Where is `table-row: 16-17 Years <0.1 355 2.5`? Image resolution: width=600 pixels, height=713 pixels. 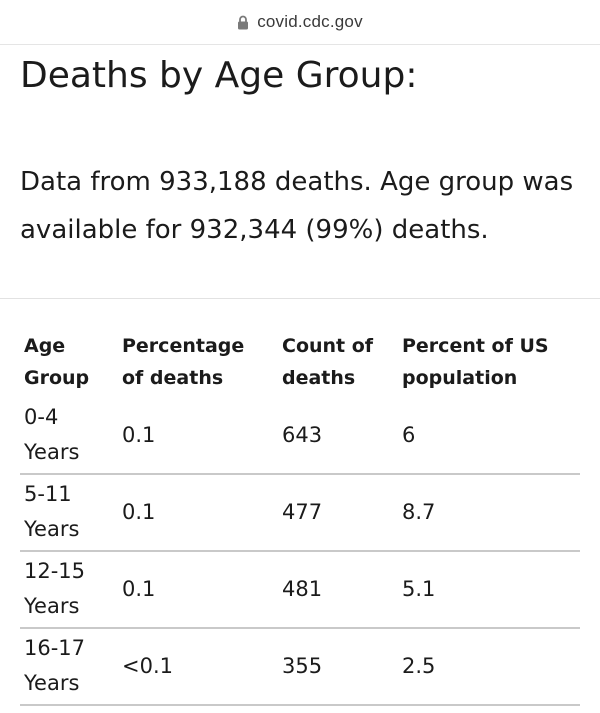
table-row: 16-17 Years <0.1 355 2.5 is located at coordinates (300, 667).